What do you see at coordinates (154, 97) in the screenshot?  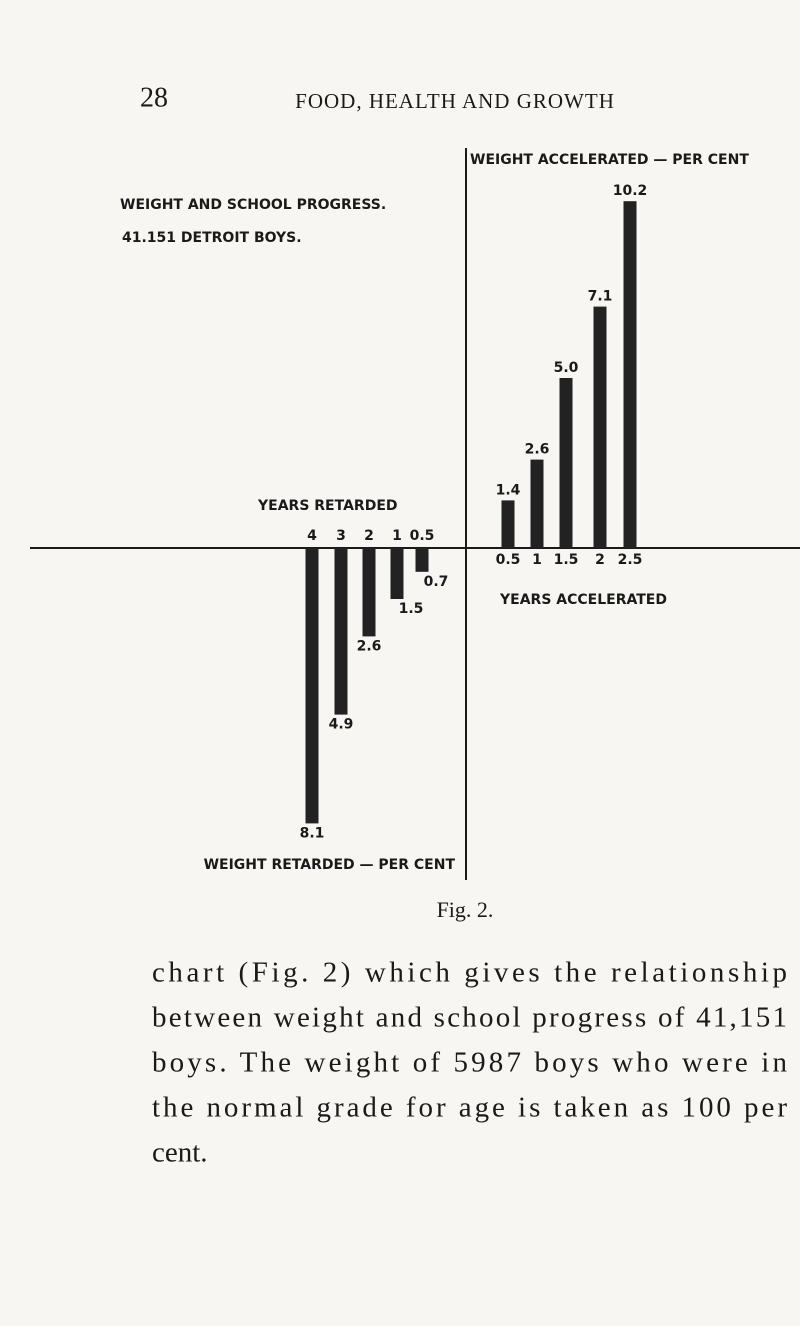 I see `page-number: 28` at bounding box center [154, 97].